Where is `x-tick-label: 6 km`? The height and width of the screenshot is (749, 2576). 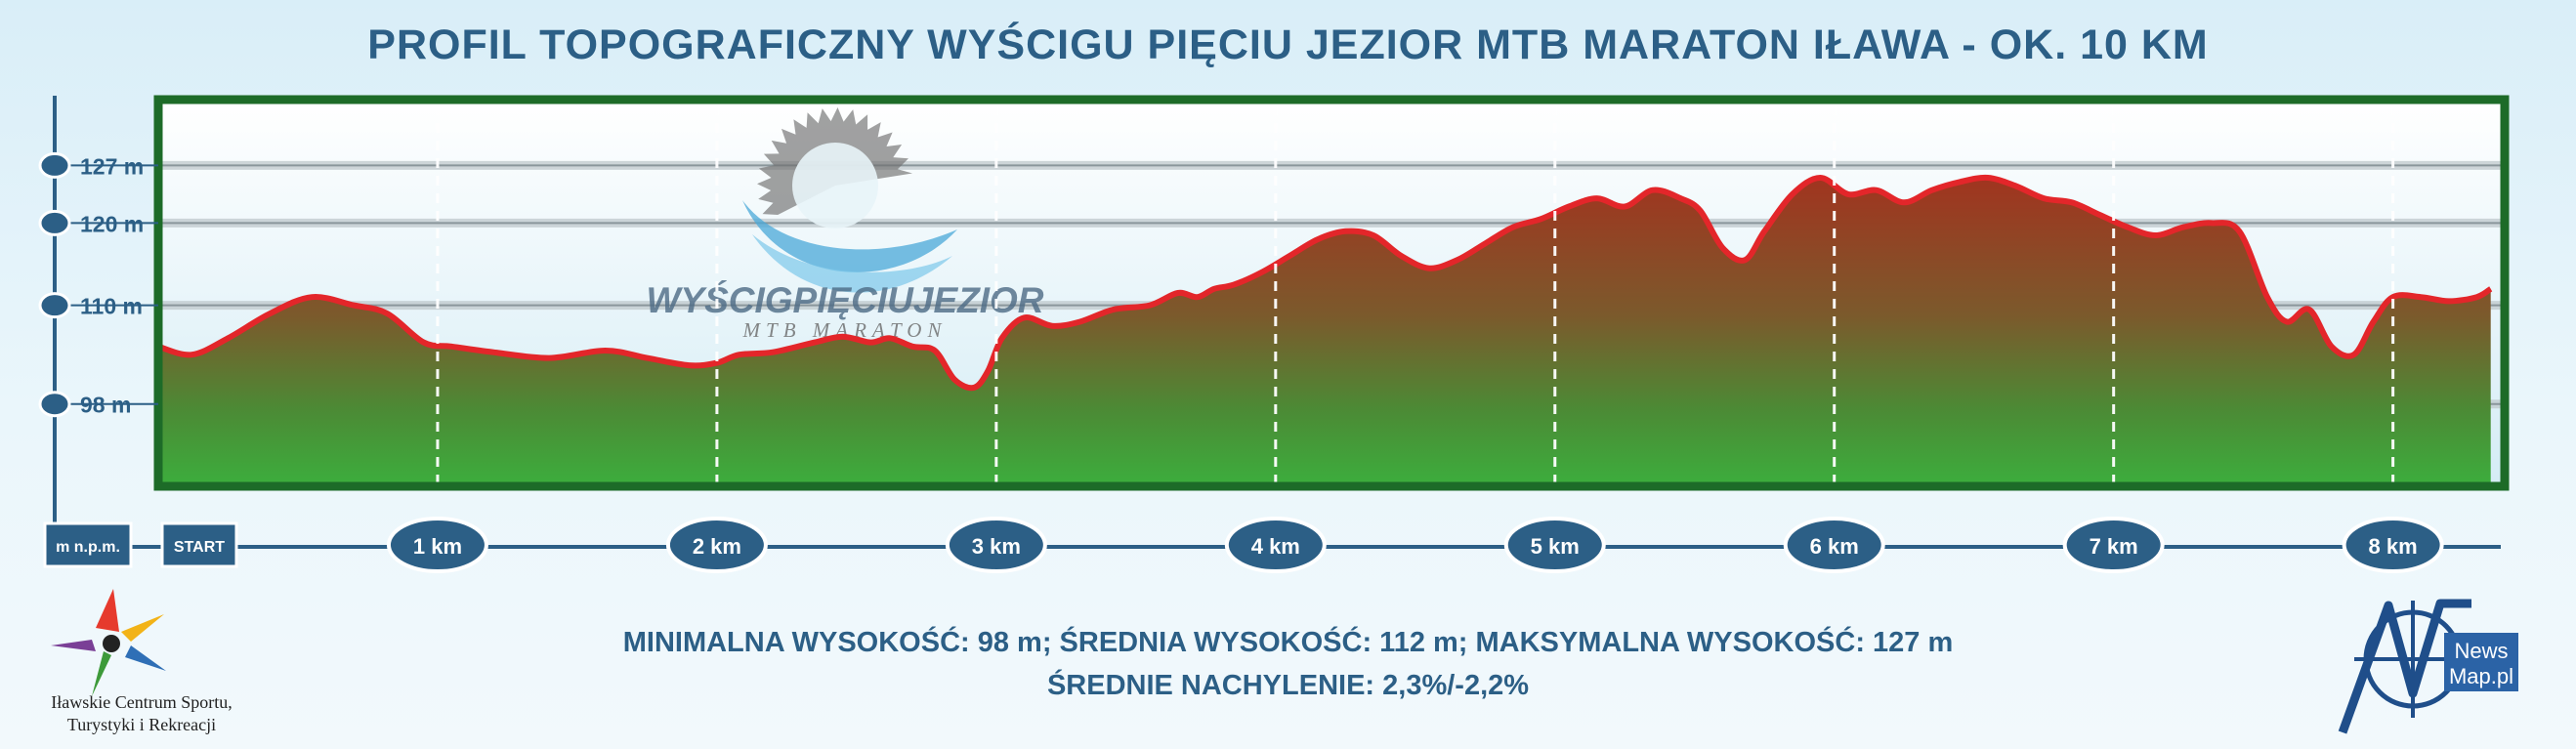 x-tick-label: 6 km is located at coordinates (1834, 547).